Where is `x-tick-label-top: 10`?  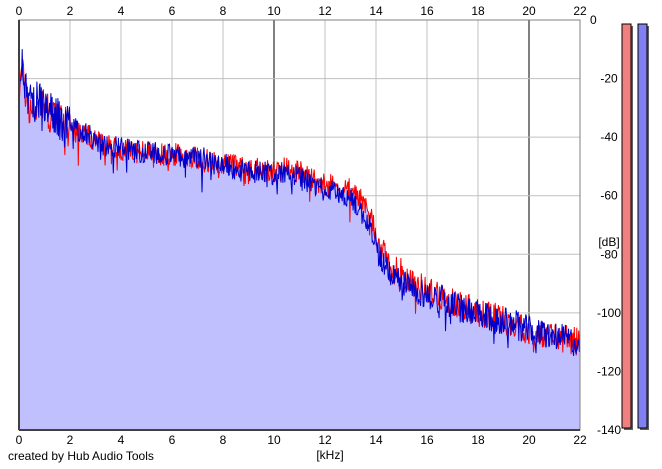 x-tick-label-top: 10 is located at coordinates (274, 11).